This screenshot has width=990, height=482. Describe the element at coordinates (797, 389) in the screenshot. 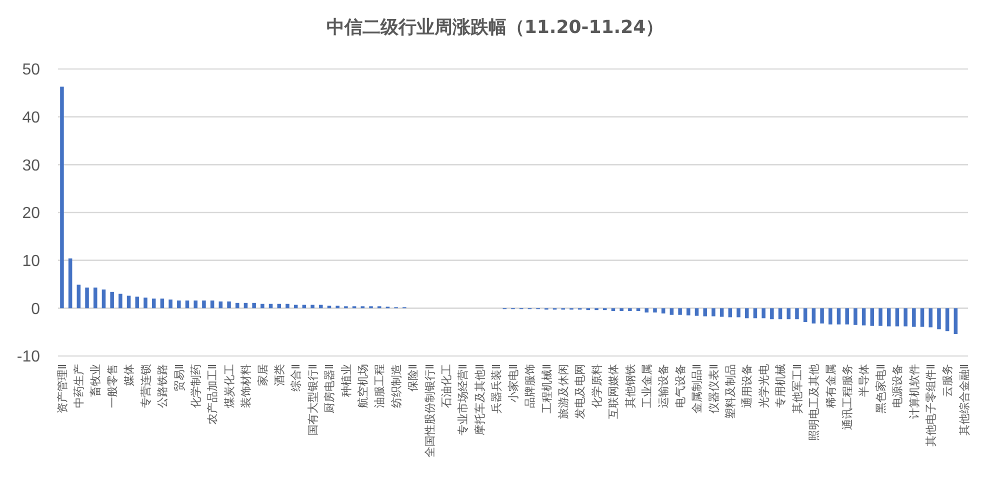

I see `x-tick-label: 其他军工Ⅱ` at that location.